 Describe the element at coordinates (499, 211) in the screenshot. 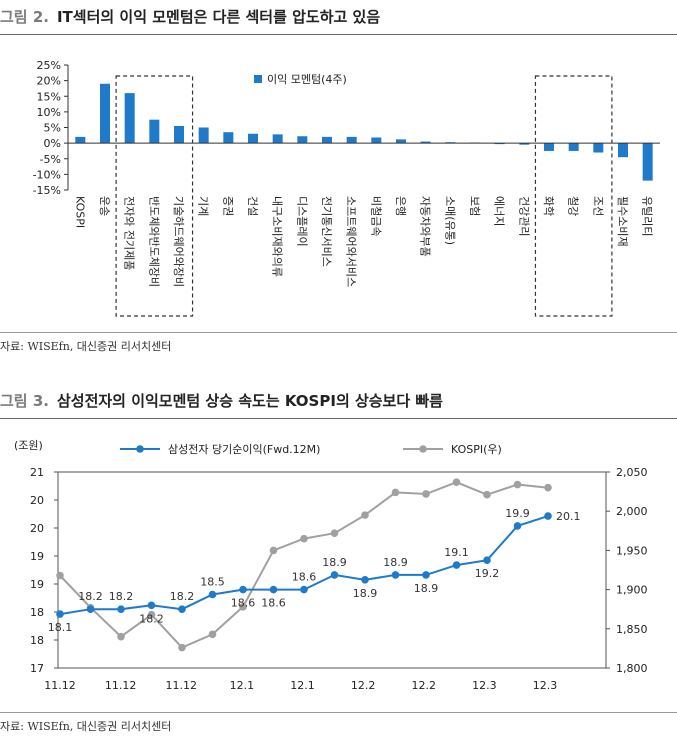

I see `x-tick-label: 에너지` at that location.